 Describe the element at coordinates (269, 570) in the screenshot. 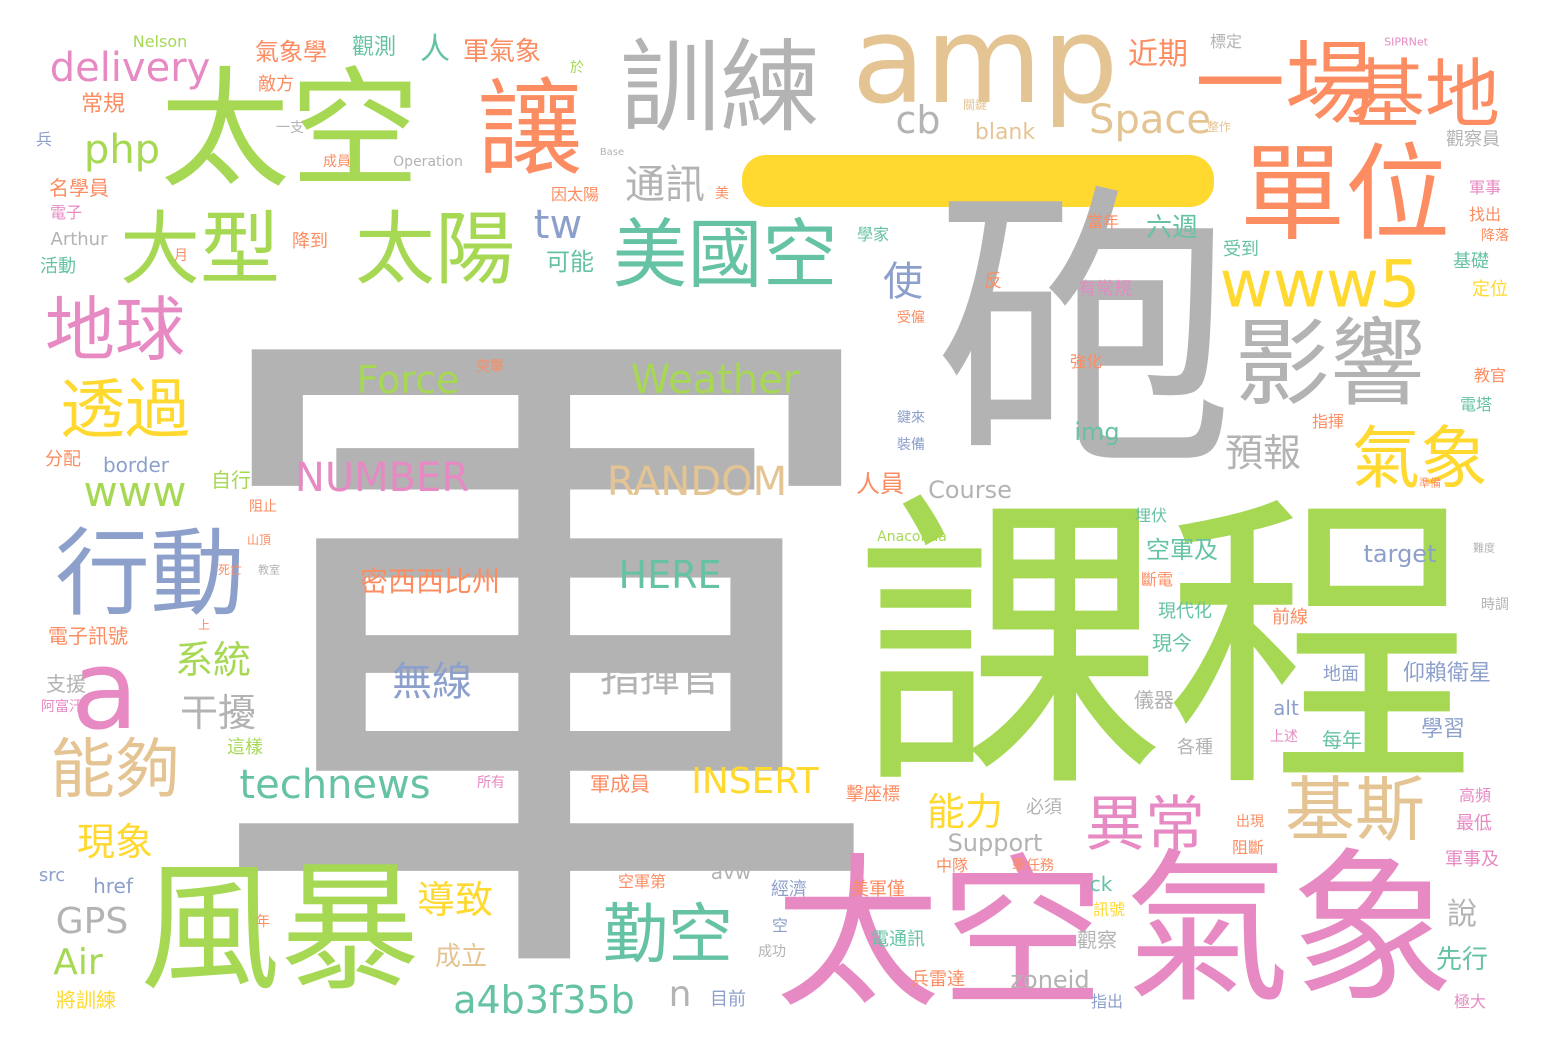

I see `word: 教室` at that location.